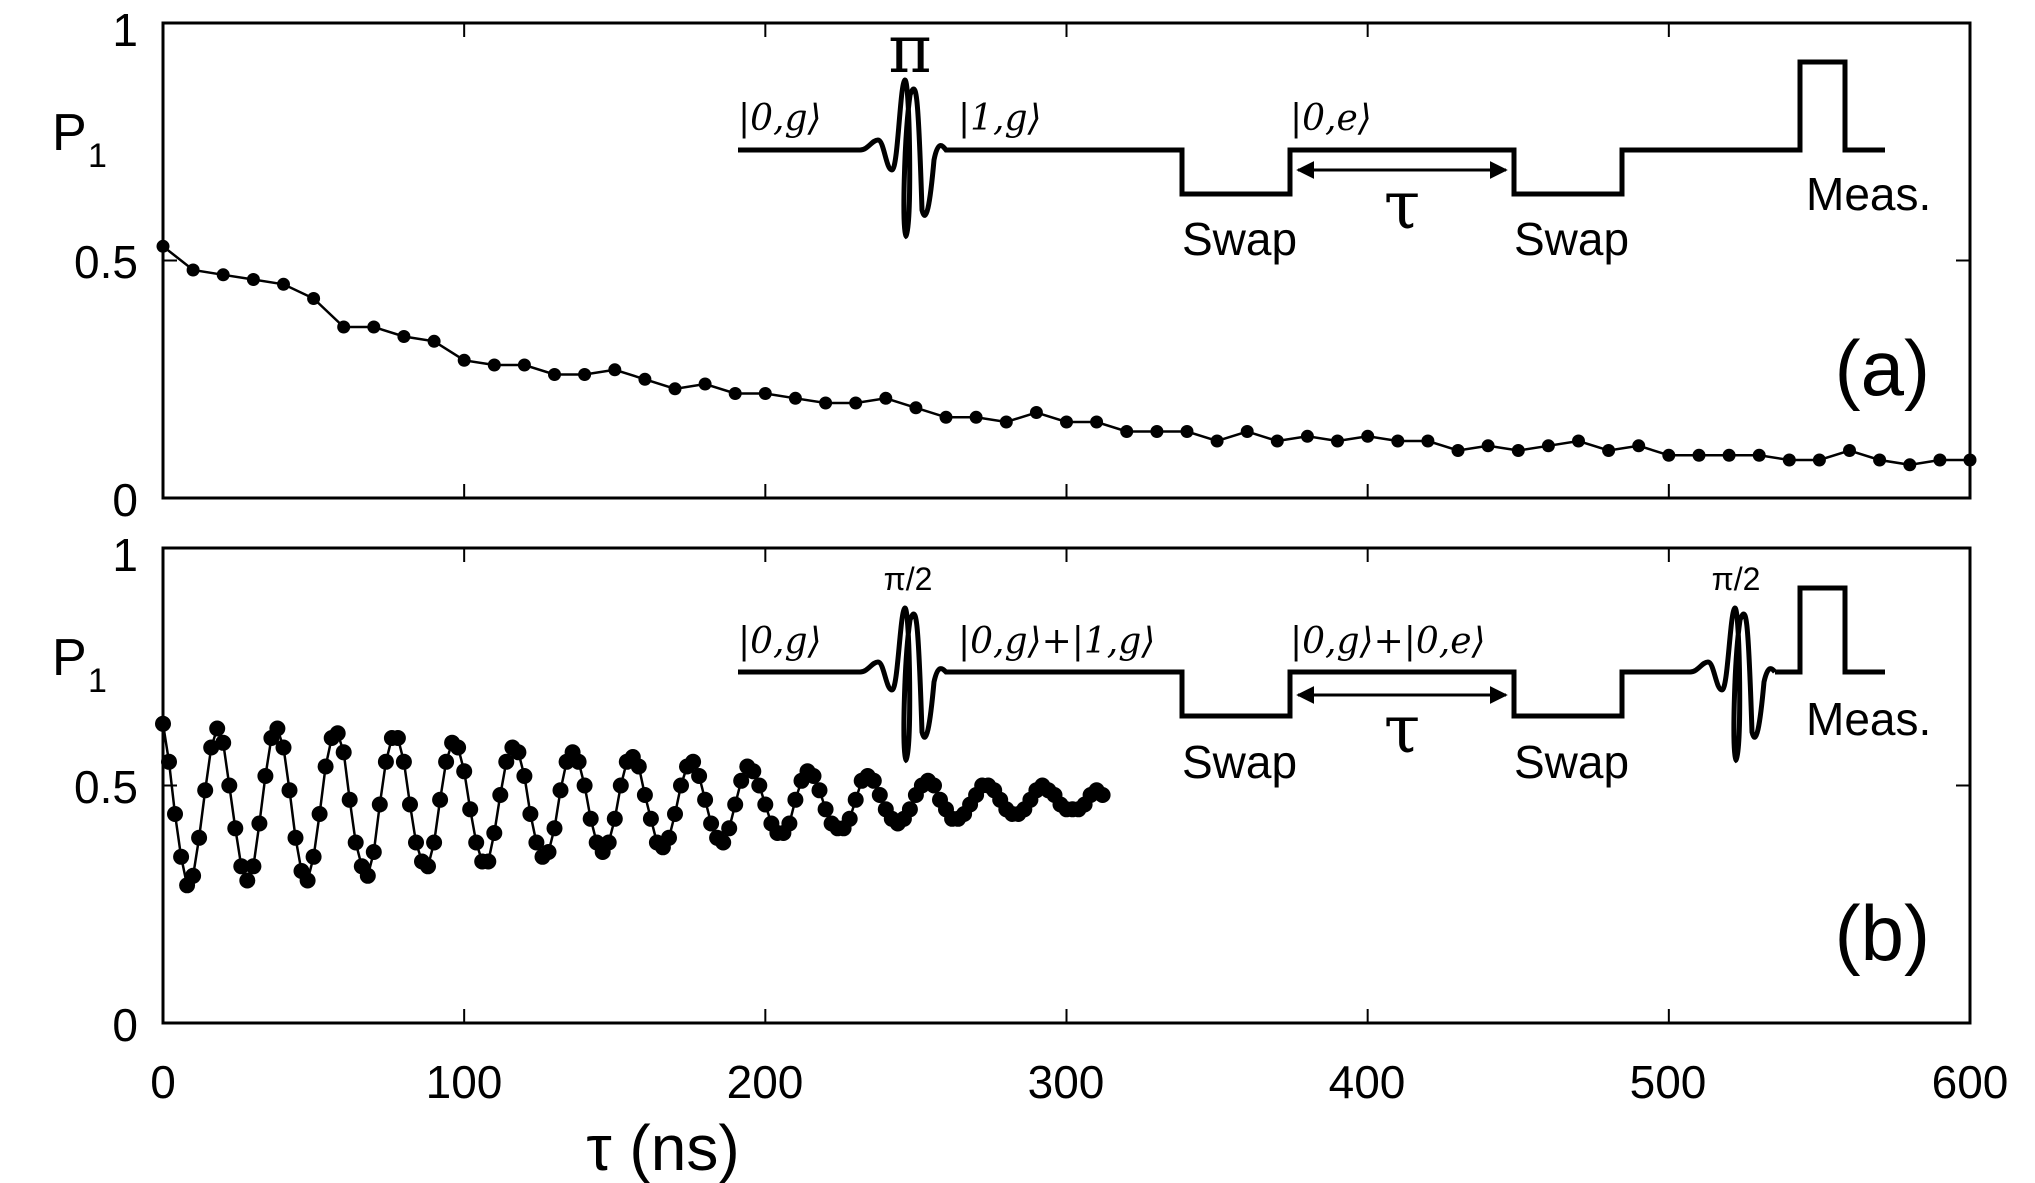  Describe the element at coordinates (780, 118) in the screenshot. I see `panel-a-state-1: |0,g⟩` at that location.